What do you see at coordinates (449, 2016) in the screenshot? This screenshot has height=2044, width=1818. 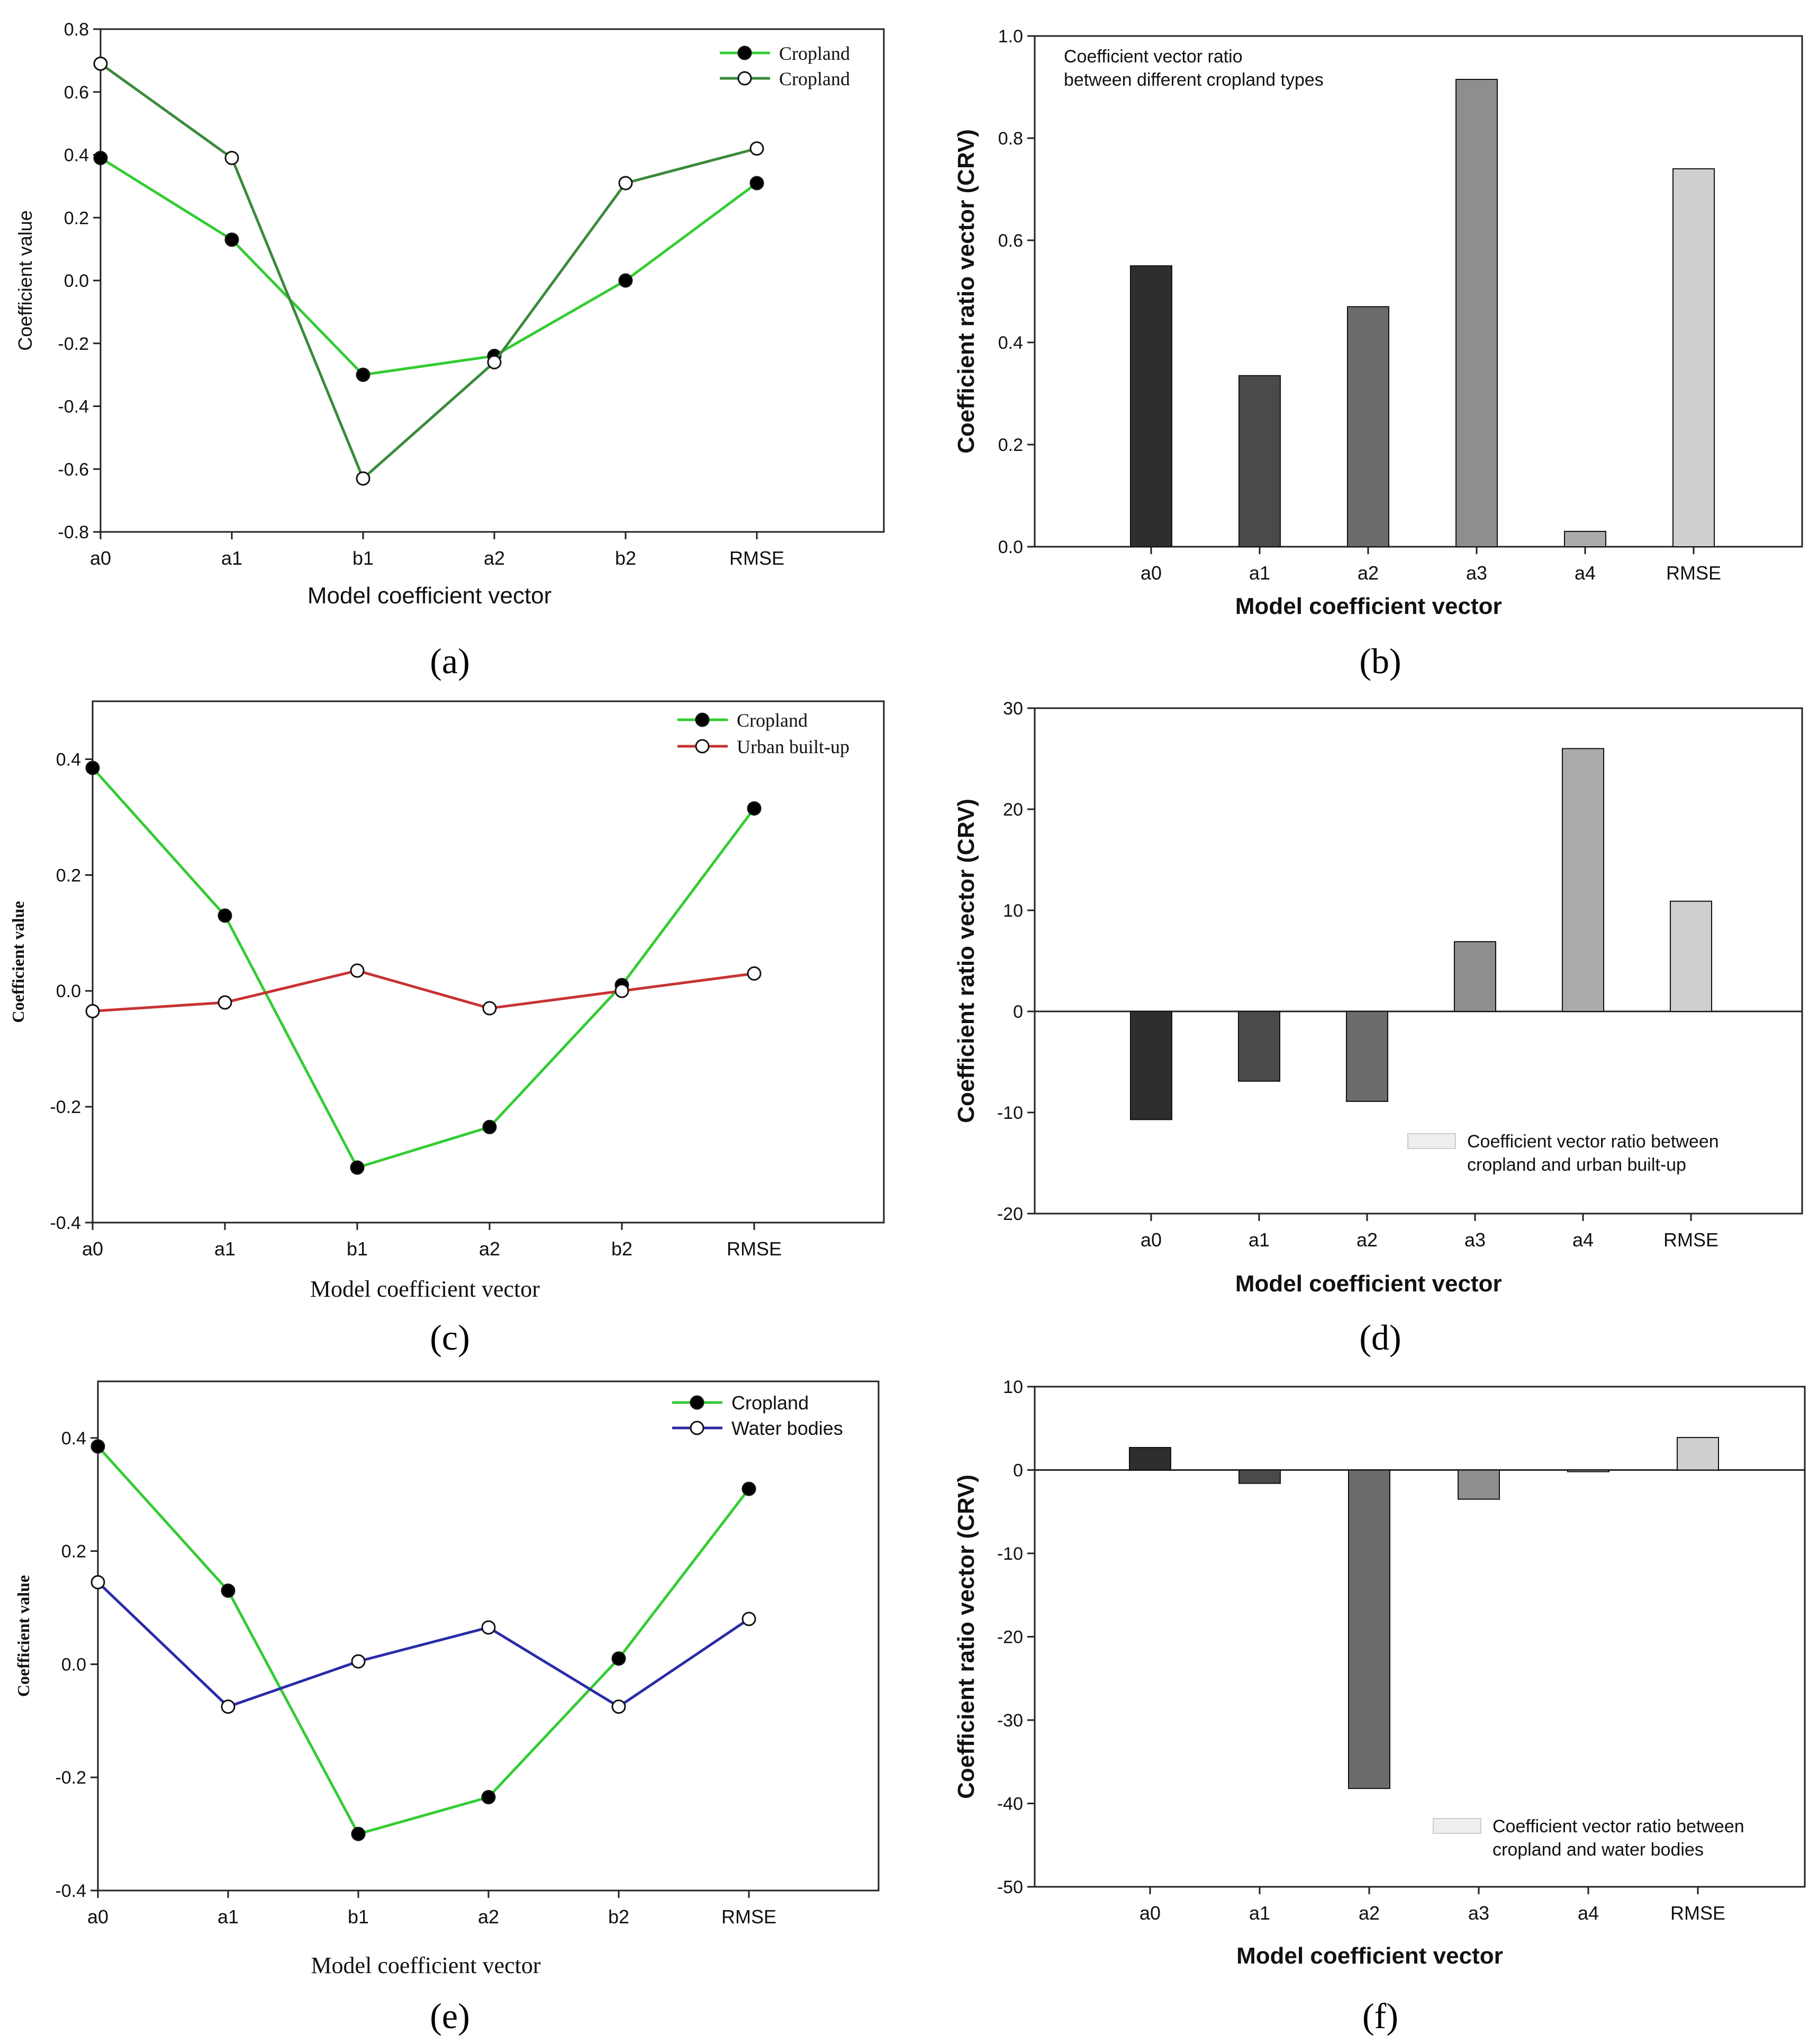 I see `panel-label-e: (e)` at bounding box center [449, 2016].